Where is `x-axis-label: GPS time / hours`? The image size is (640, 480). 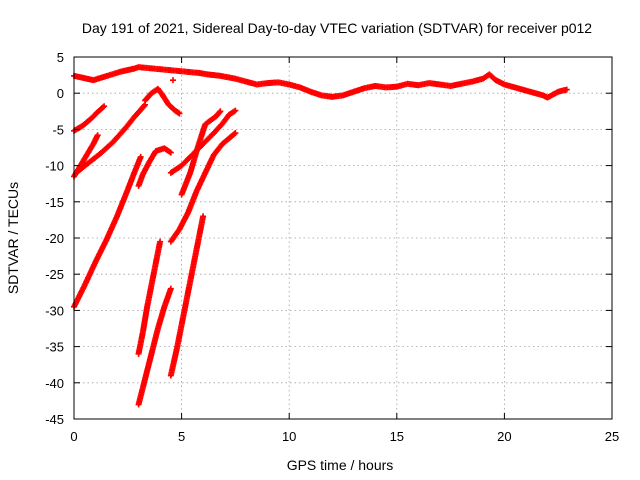 x-axis-label: GPS time / hours is located at coordinates (340, 465).